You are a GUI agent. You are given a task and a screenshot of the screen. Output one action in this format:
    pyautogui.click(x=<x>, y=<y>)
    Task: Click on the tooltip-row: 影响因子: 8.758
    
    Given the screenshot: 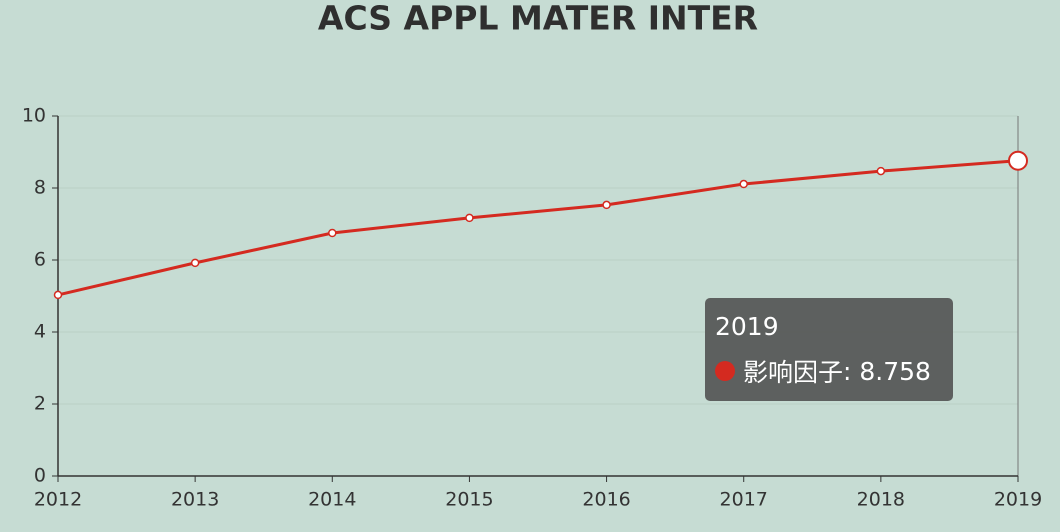 What is the action you would take?
    pyautogui.click(x=829, y=371)
    